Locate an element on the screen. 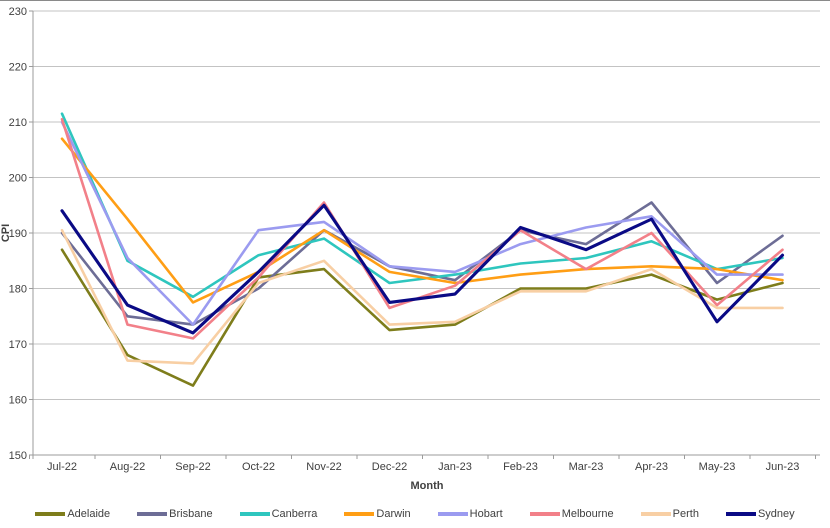  legend-swatch-hobart is located at coordinates (452, 514).